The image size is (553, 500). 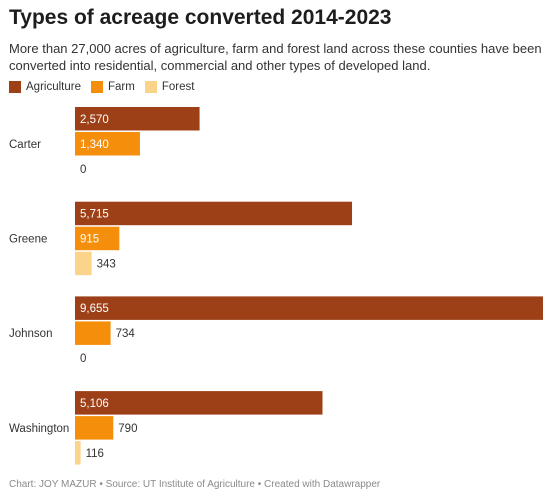 What do you see at coordinates (83, 359) in the screenshot?
I see `value-label-johnson-forest: 0` at bounding box center [83, 359].